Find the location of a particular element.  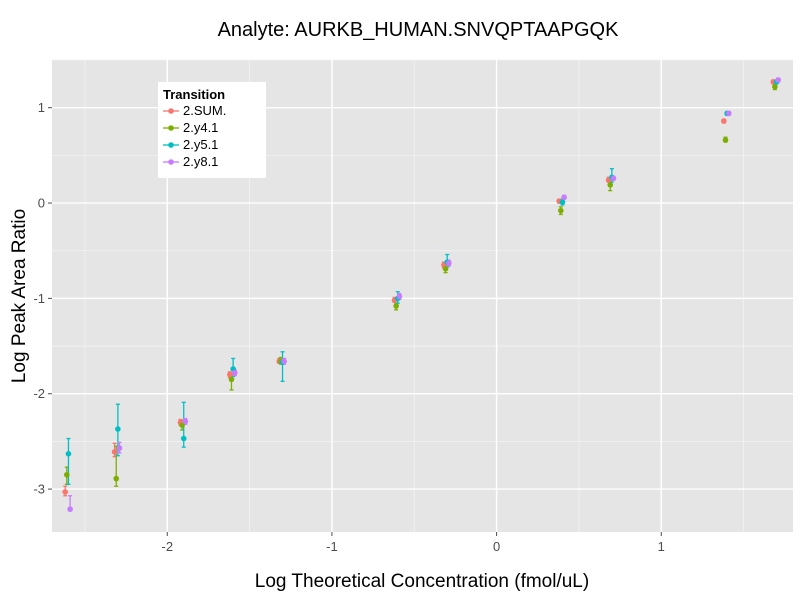

x-tick-label: -2 is located at coordinates (167, 546).